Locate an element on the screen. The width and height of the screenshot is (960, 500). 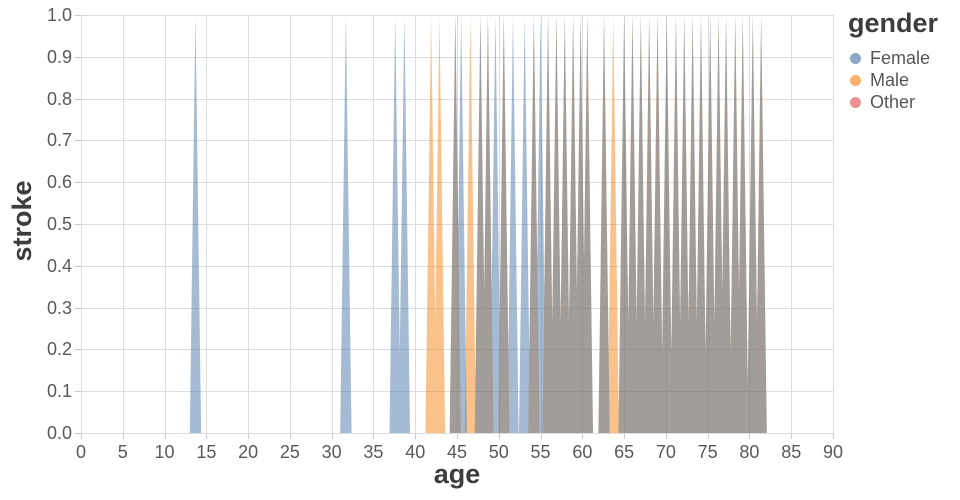
legend-item-label: Other is located at coordinates (893, 102).